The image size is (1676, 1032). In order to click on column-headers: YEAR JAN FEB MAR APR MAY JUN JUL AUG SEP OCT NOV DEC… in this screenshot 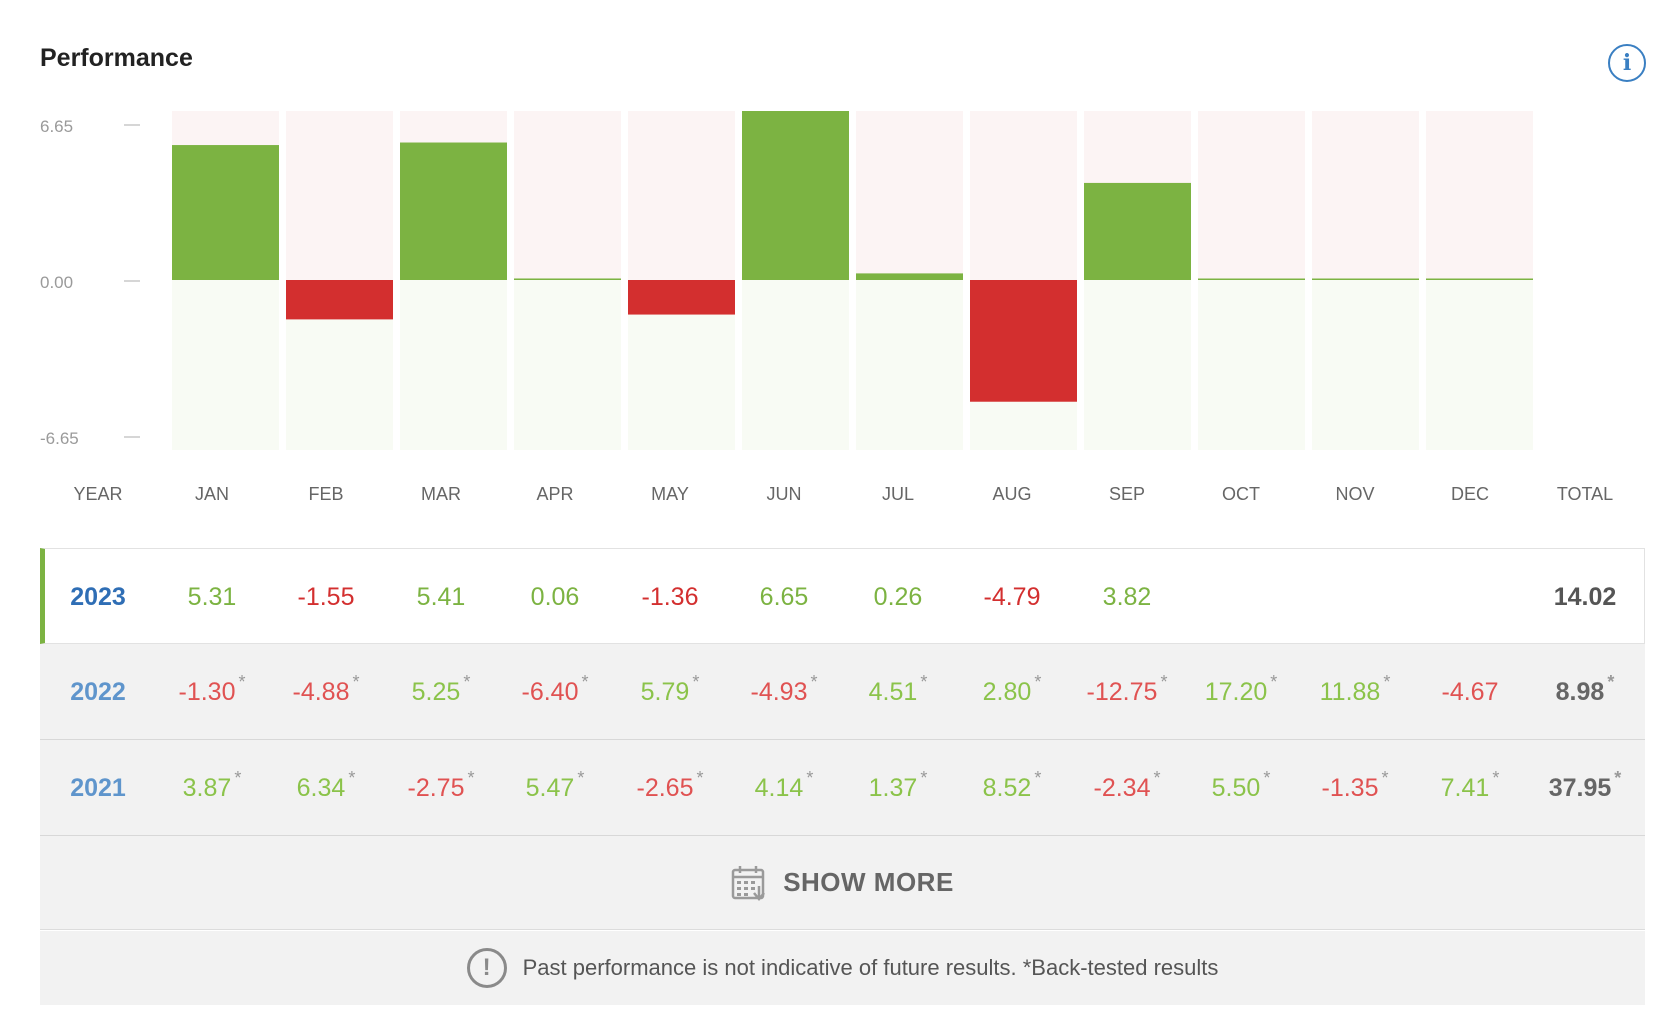, I will do `click(842, 499)`.